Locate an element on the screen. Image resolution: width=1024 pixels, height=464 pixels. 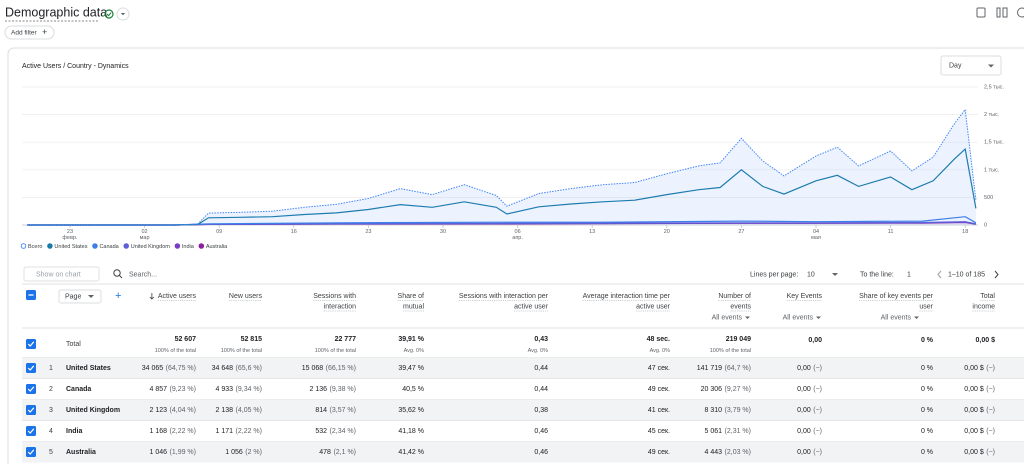
lines-per-page-arrow is located at coordinates (835, 274).